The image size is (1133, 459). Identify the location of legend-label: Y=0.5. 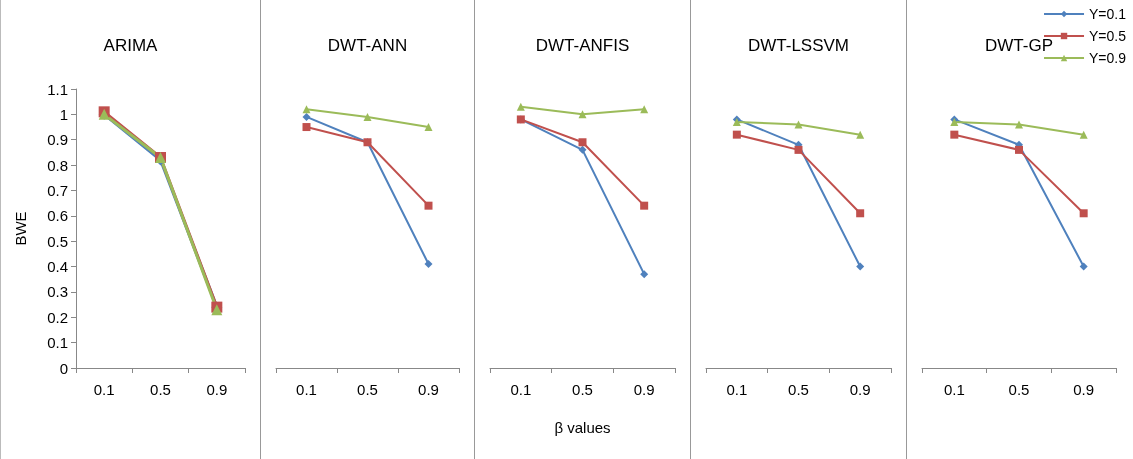
(1108, 36).